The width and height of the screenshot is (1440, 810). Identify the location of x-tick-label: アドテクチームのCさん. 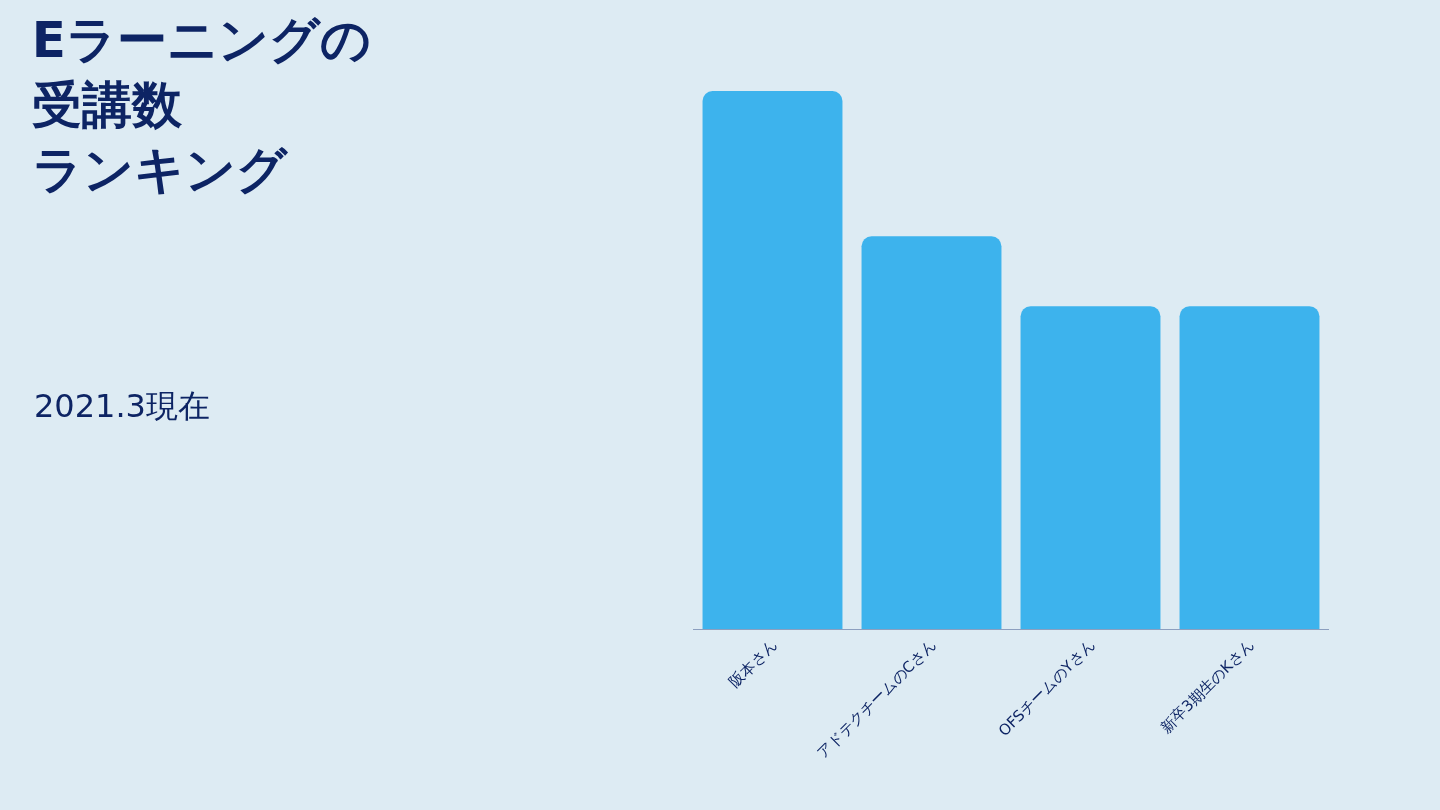
(876, 699).